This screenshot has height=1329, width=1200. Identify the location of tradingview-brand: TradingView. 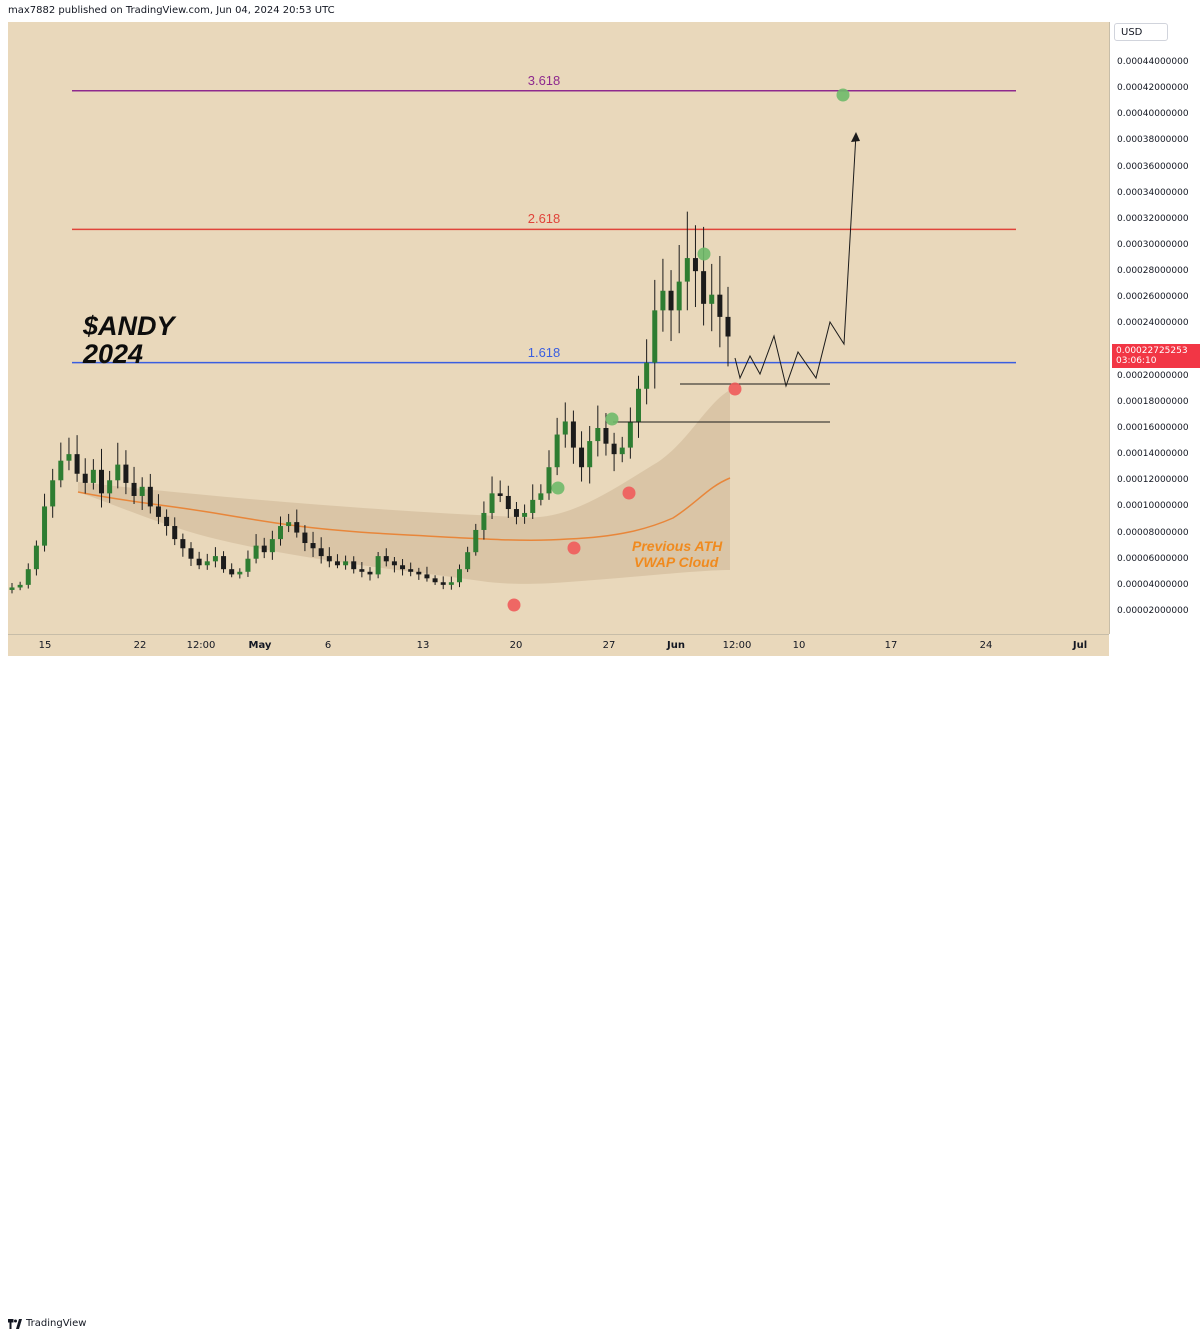
(47, 1323).